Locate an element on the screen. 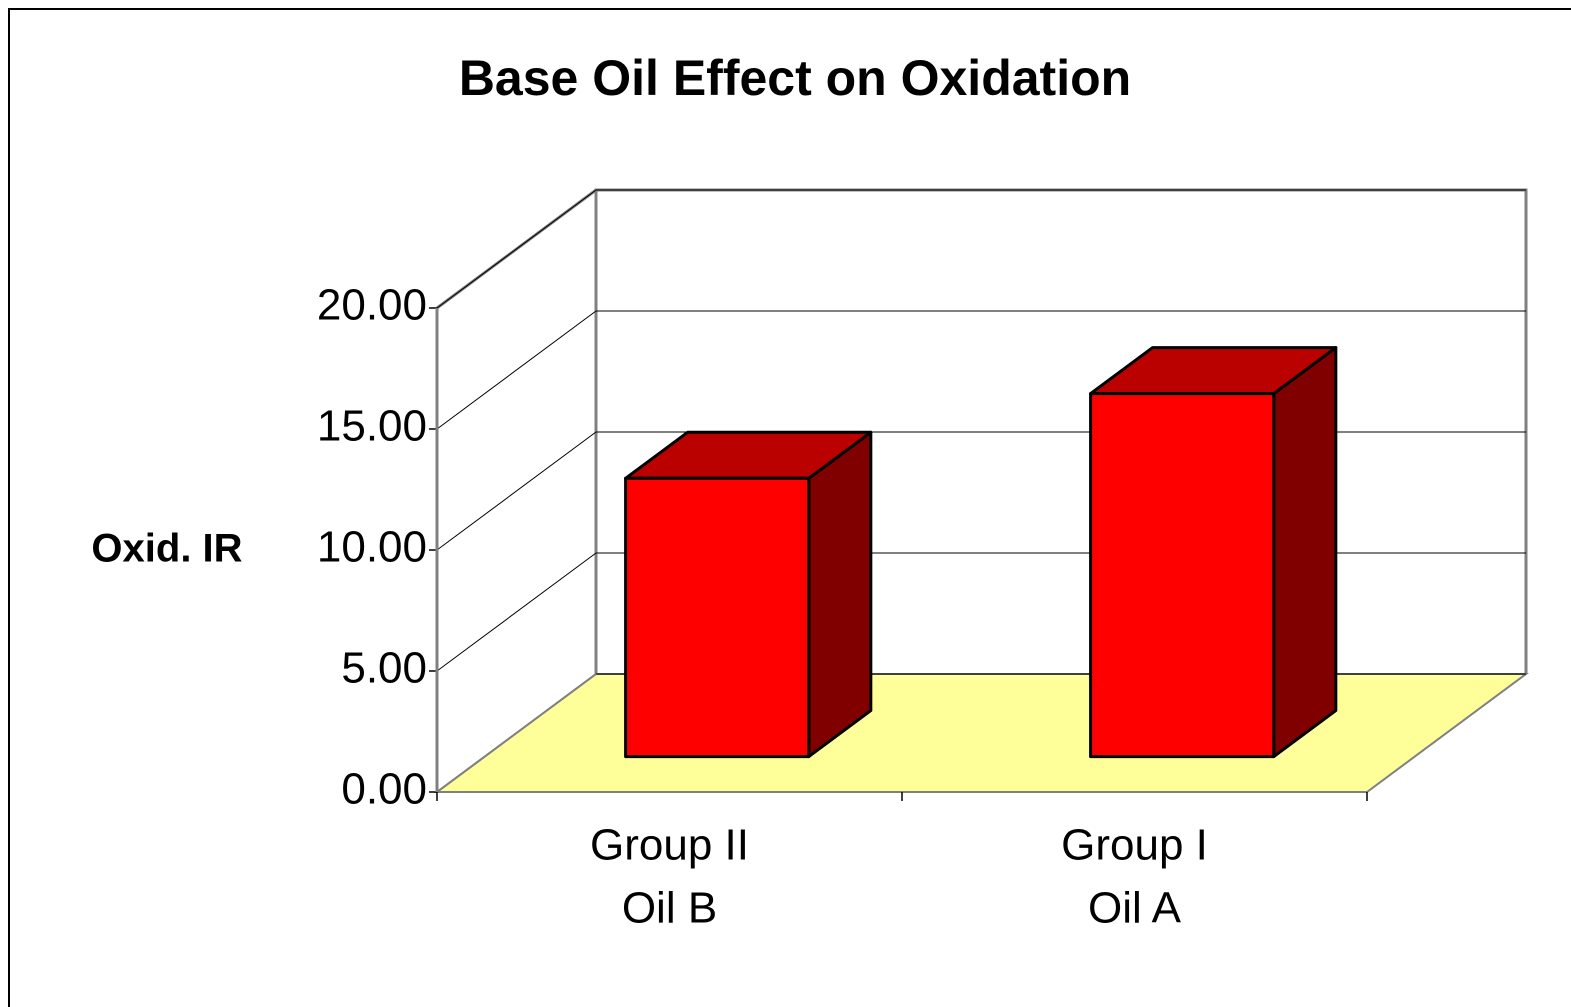 The image size is (1571, 1007). x-tick-label: Group II is located at coordinates (669, 845).